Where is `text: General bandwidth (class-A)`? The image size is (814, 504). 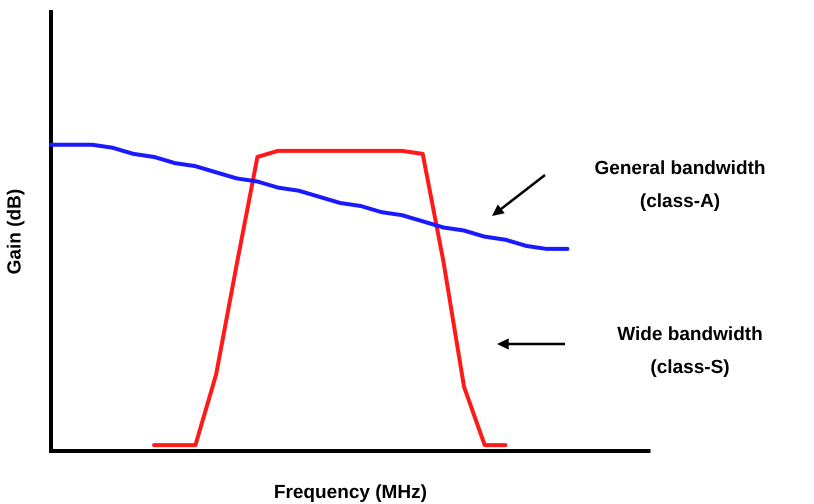 text: General bandwidth (class-A) is located at coordinates (680, 185).